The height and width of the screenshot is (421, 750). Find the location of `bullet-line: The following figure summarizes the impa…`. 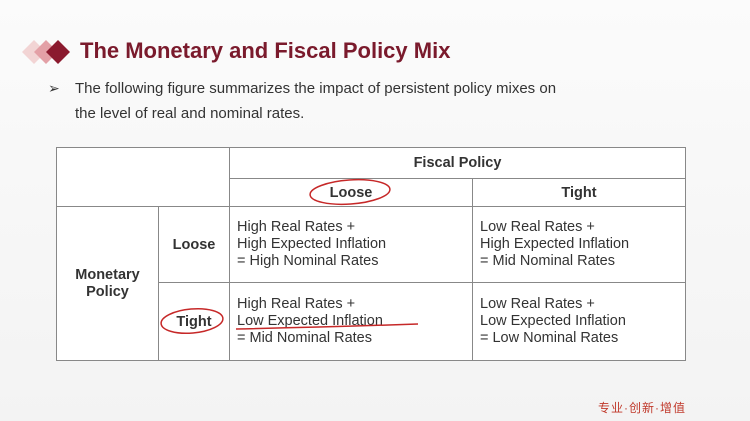

bullet-line: The following figure summarizes the impa… is located at coordinates (316, 88).